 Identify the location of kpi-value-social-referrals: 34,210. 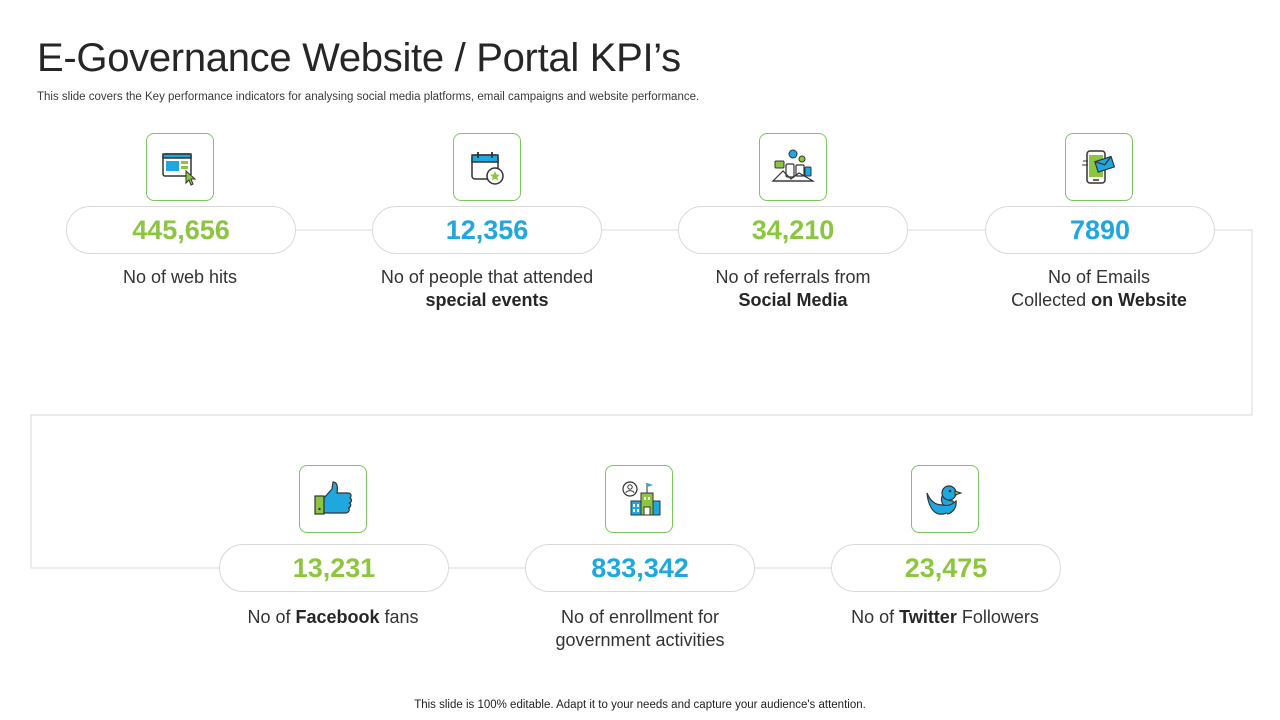
(793, 230).